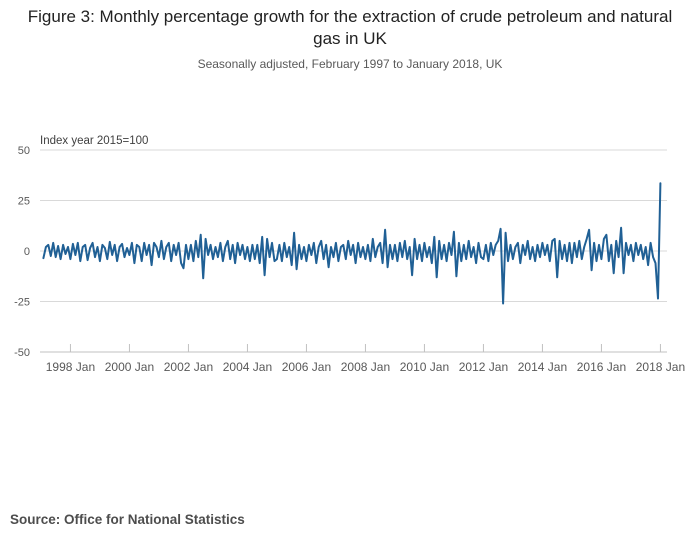 The width and height of the screenshot is (700, 549). I want to click on x-tick-label: 2014 Jan, so click(542, 367).